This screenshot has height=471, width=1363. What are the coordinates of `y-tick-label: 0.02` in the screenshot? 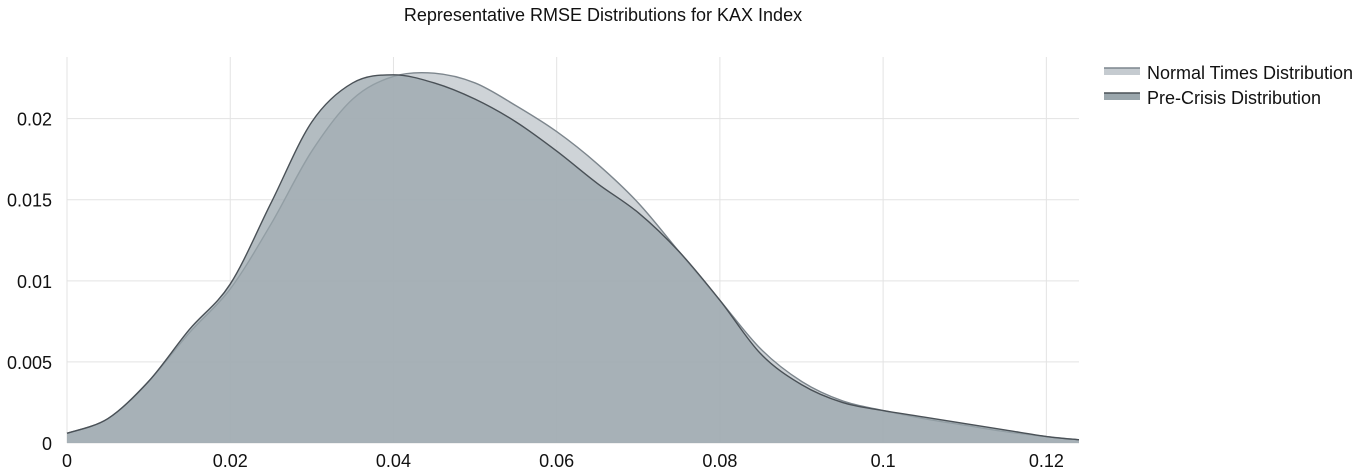 It's located at (34, 120).